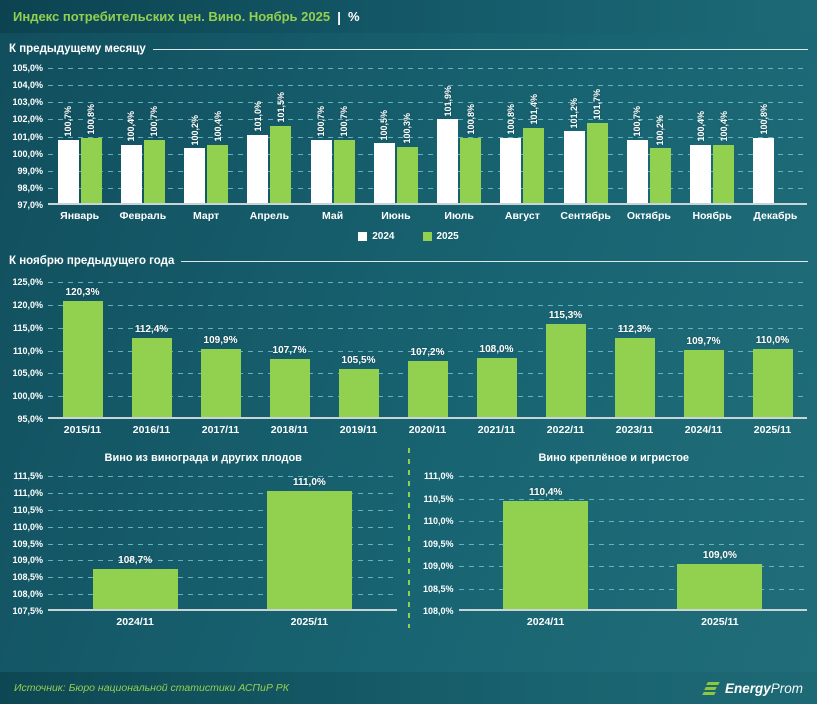  I want to click on bar-slot: 101,4%, so click(534, 135).